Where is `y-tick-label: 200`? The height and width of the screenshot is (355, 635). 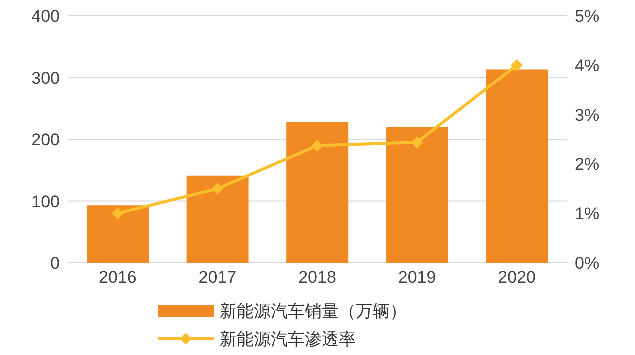 y-tick-label: 200 is located at coordinates (46, 140).